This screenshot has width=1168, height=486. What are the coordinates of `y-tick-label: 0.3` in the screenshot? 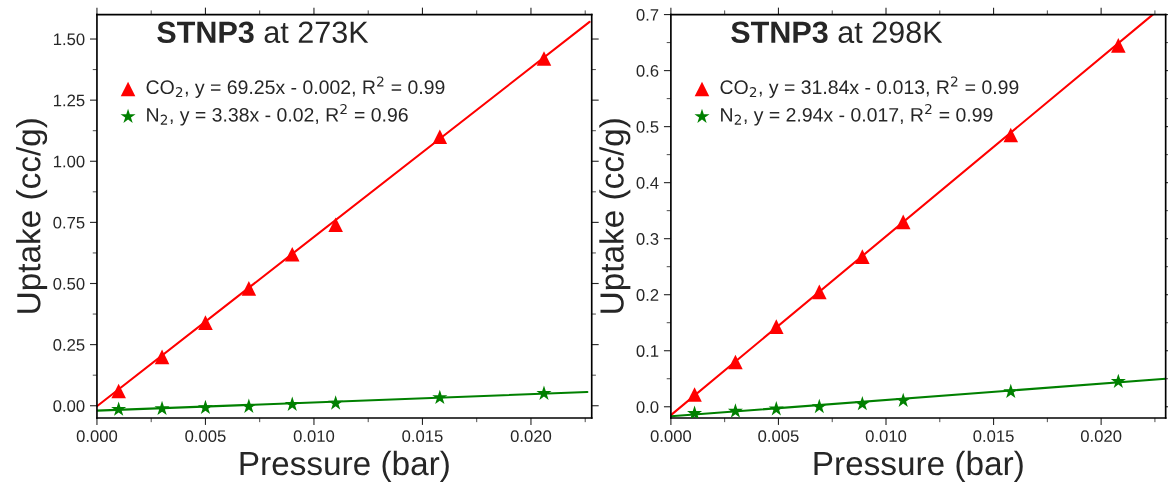 It's located at (647, 239).